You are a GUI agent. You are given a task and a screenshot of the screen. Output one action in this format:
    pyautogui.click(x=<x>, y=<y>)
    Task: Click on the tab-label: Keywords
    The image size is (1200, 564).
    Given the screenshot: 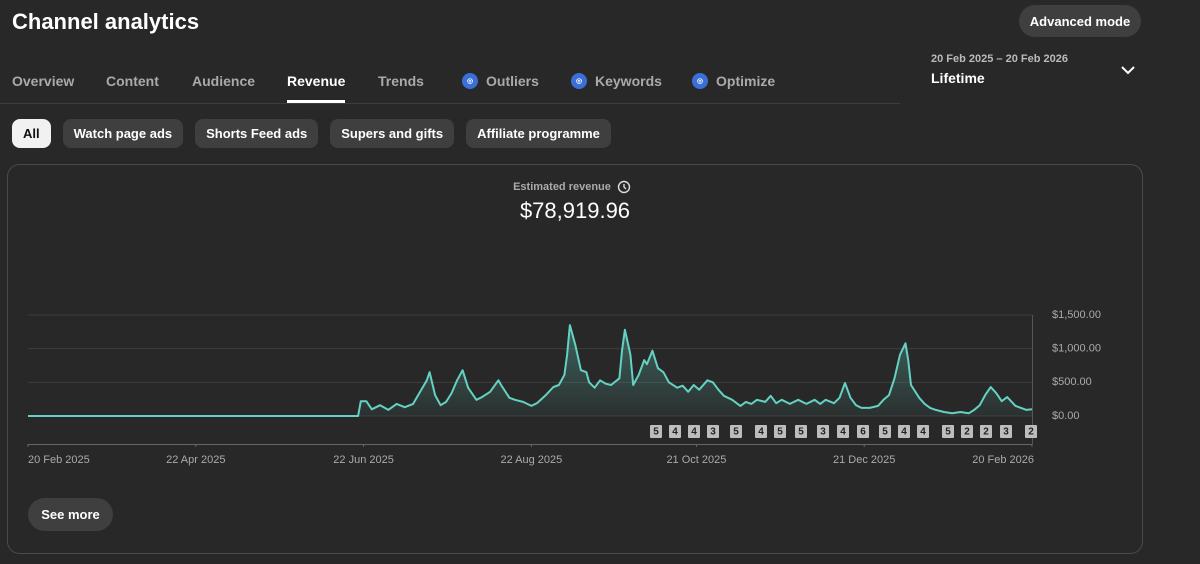 What is the action you would take?
    pyautogui.click(x=628, y=81)
    